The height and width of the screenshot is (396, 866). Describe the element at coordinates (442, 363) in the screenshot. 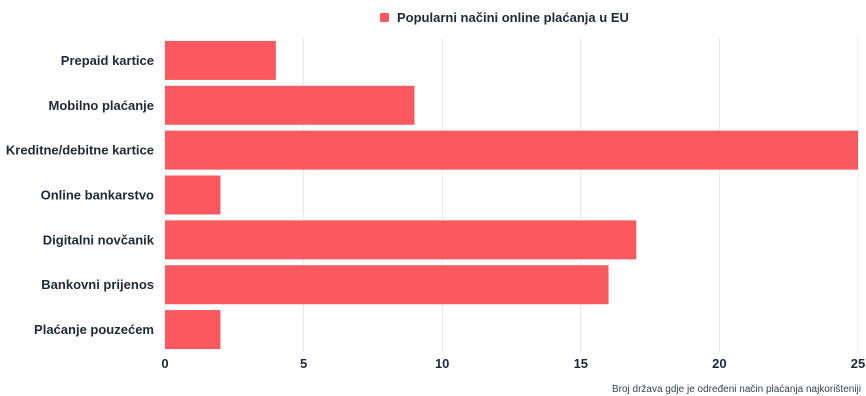

I see `x-tick-label: 10` at that location.